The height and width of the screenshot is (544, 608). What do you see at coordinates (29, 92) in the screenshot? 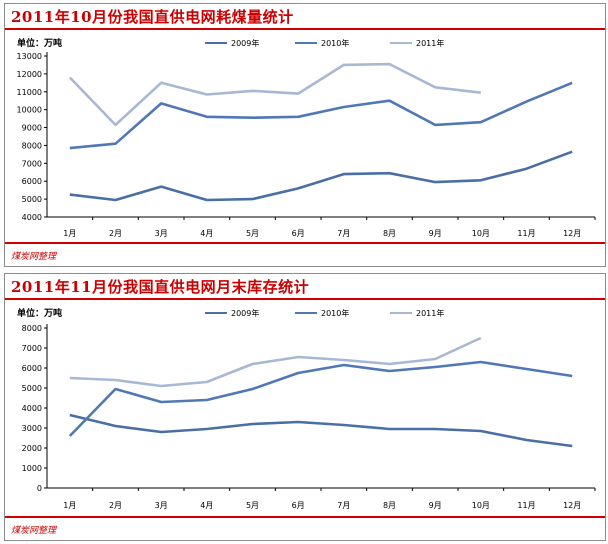
I see `y-tick-label: 11000` at bounding box center [29, 92].